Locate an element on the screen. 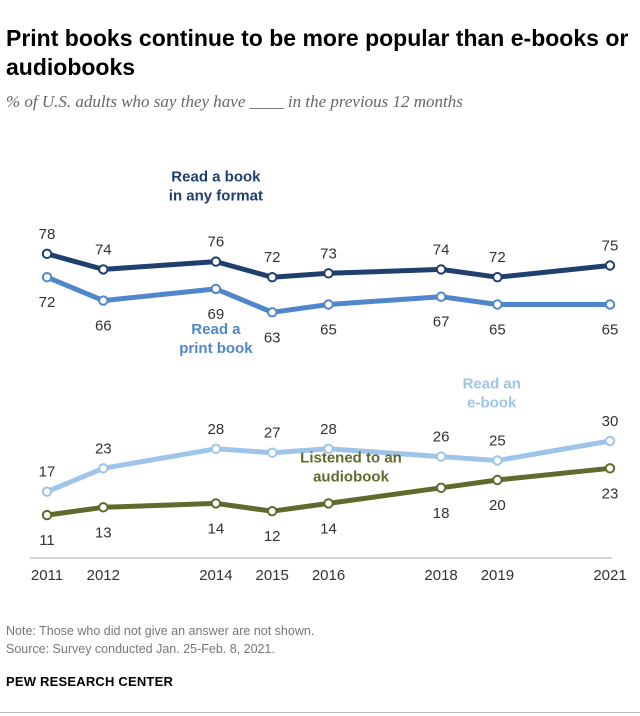 Image resolution: width=640 pixels, height=716 pixels. data-point-read-a-print-book-2014 is located at coordinates (216, 289).